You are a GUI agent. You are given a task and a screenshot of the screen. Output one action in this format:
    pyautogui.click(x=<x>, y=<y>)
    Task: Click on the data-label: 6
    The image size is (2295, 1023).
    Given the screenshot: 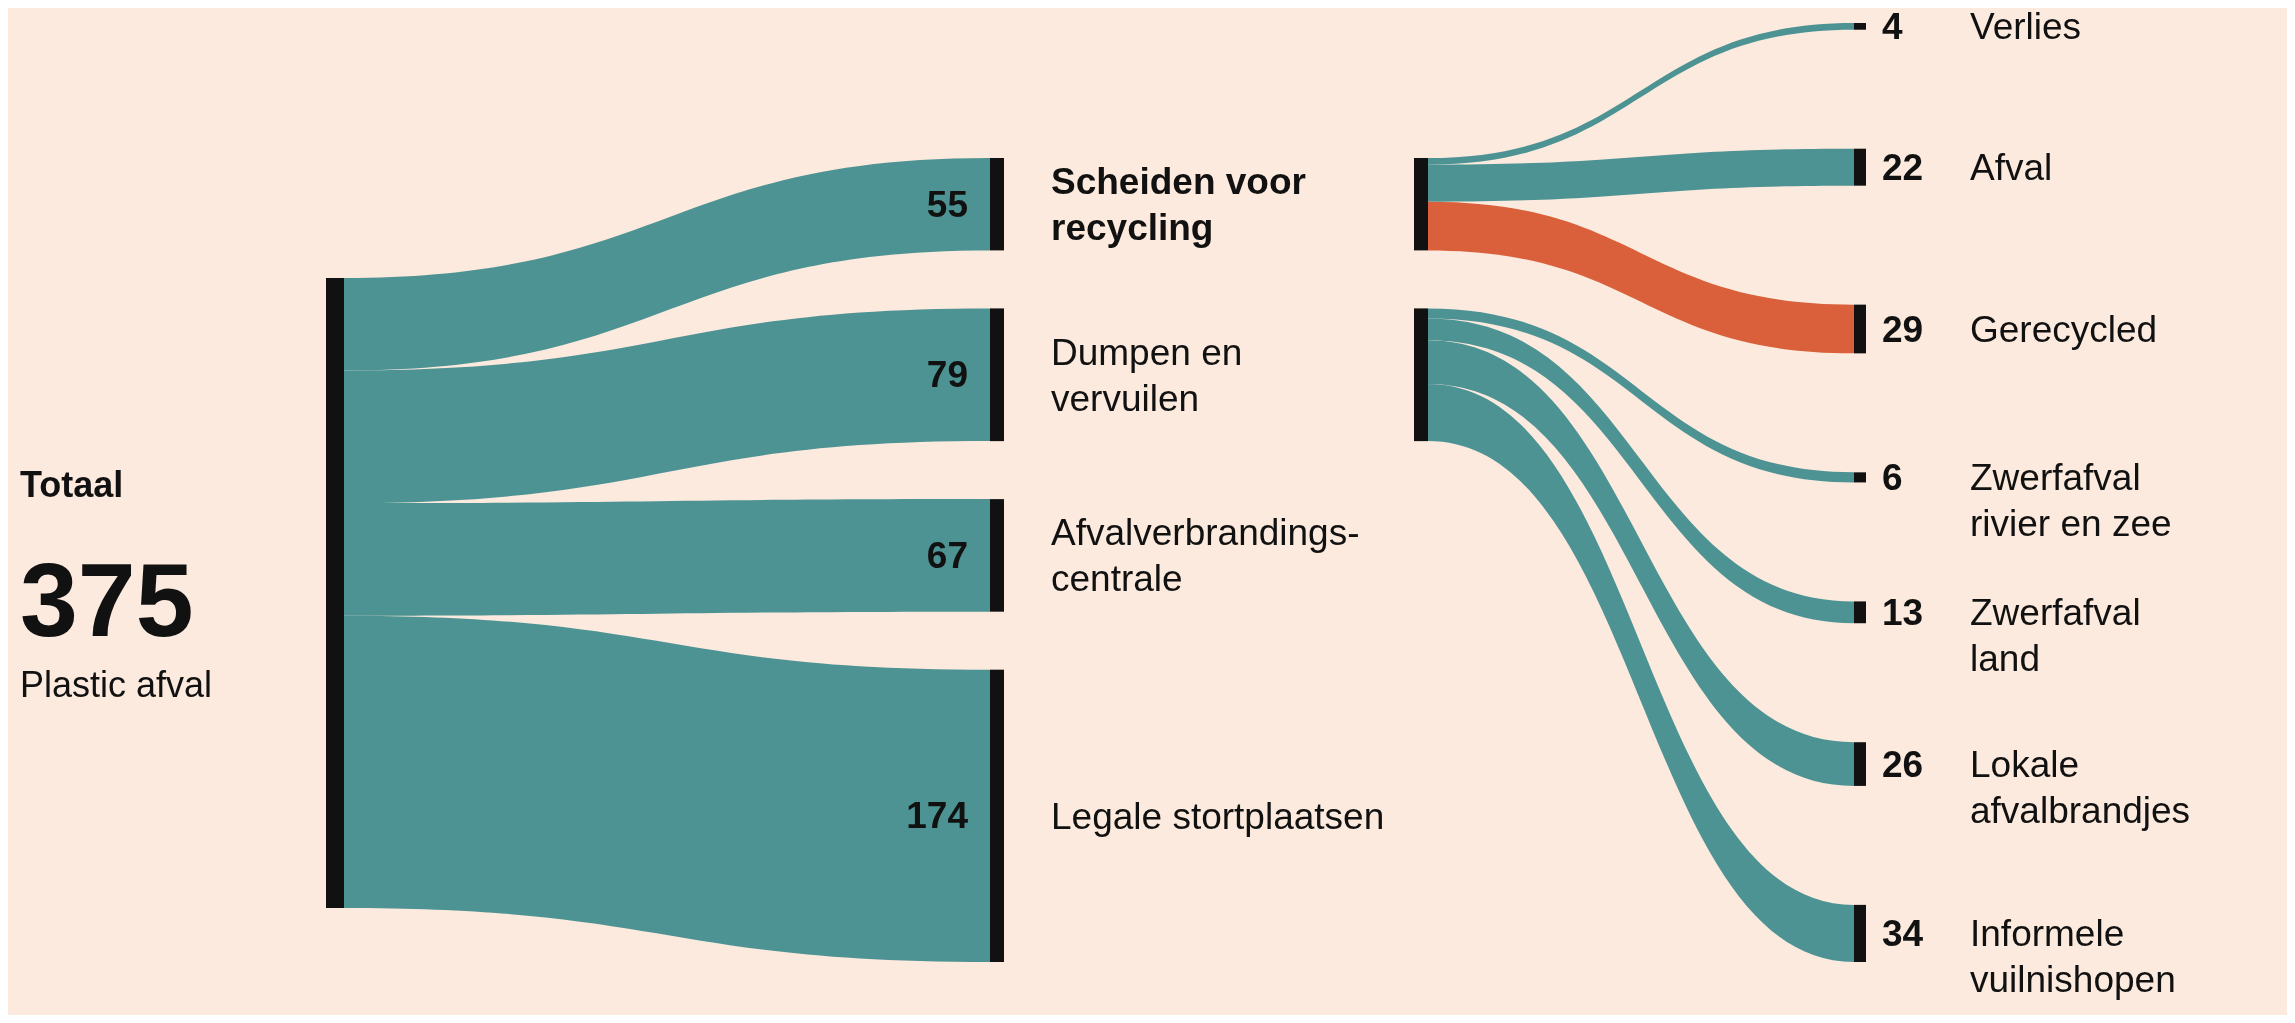 What is the action you would take?
    pyautogui.click(x=1892, y=477)
    